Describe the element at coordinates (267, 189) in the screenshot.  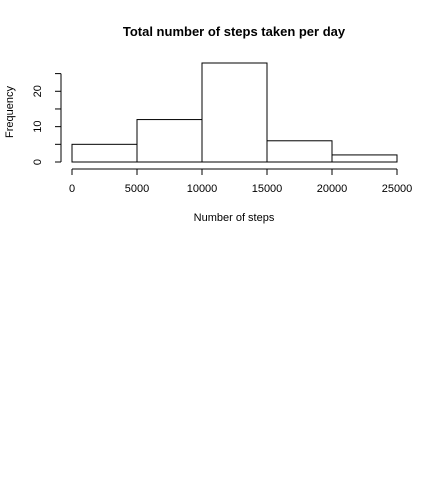
I see `x-tick-label: 15000` at that location.